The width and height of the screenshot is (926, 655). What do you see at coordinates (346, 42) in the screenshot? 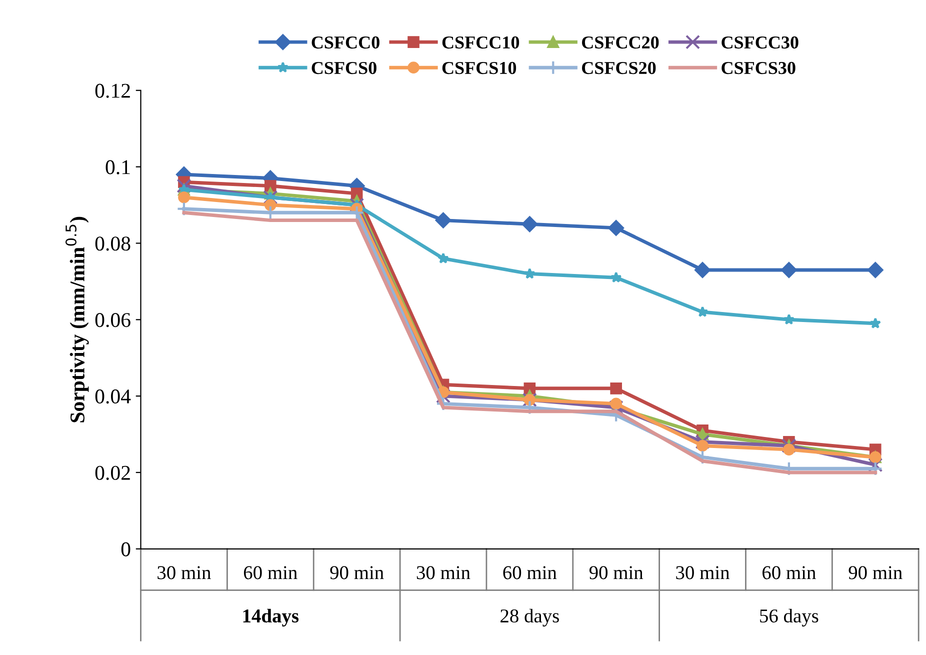
I see `legend-label: CSFCC0` at bounding box center [346, 42].